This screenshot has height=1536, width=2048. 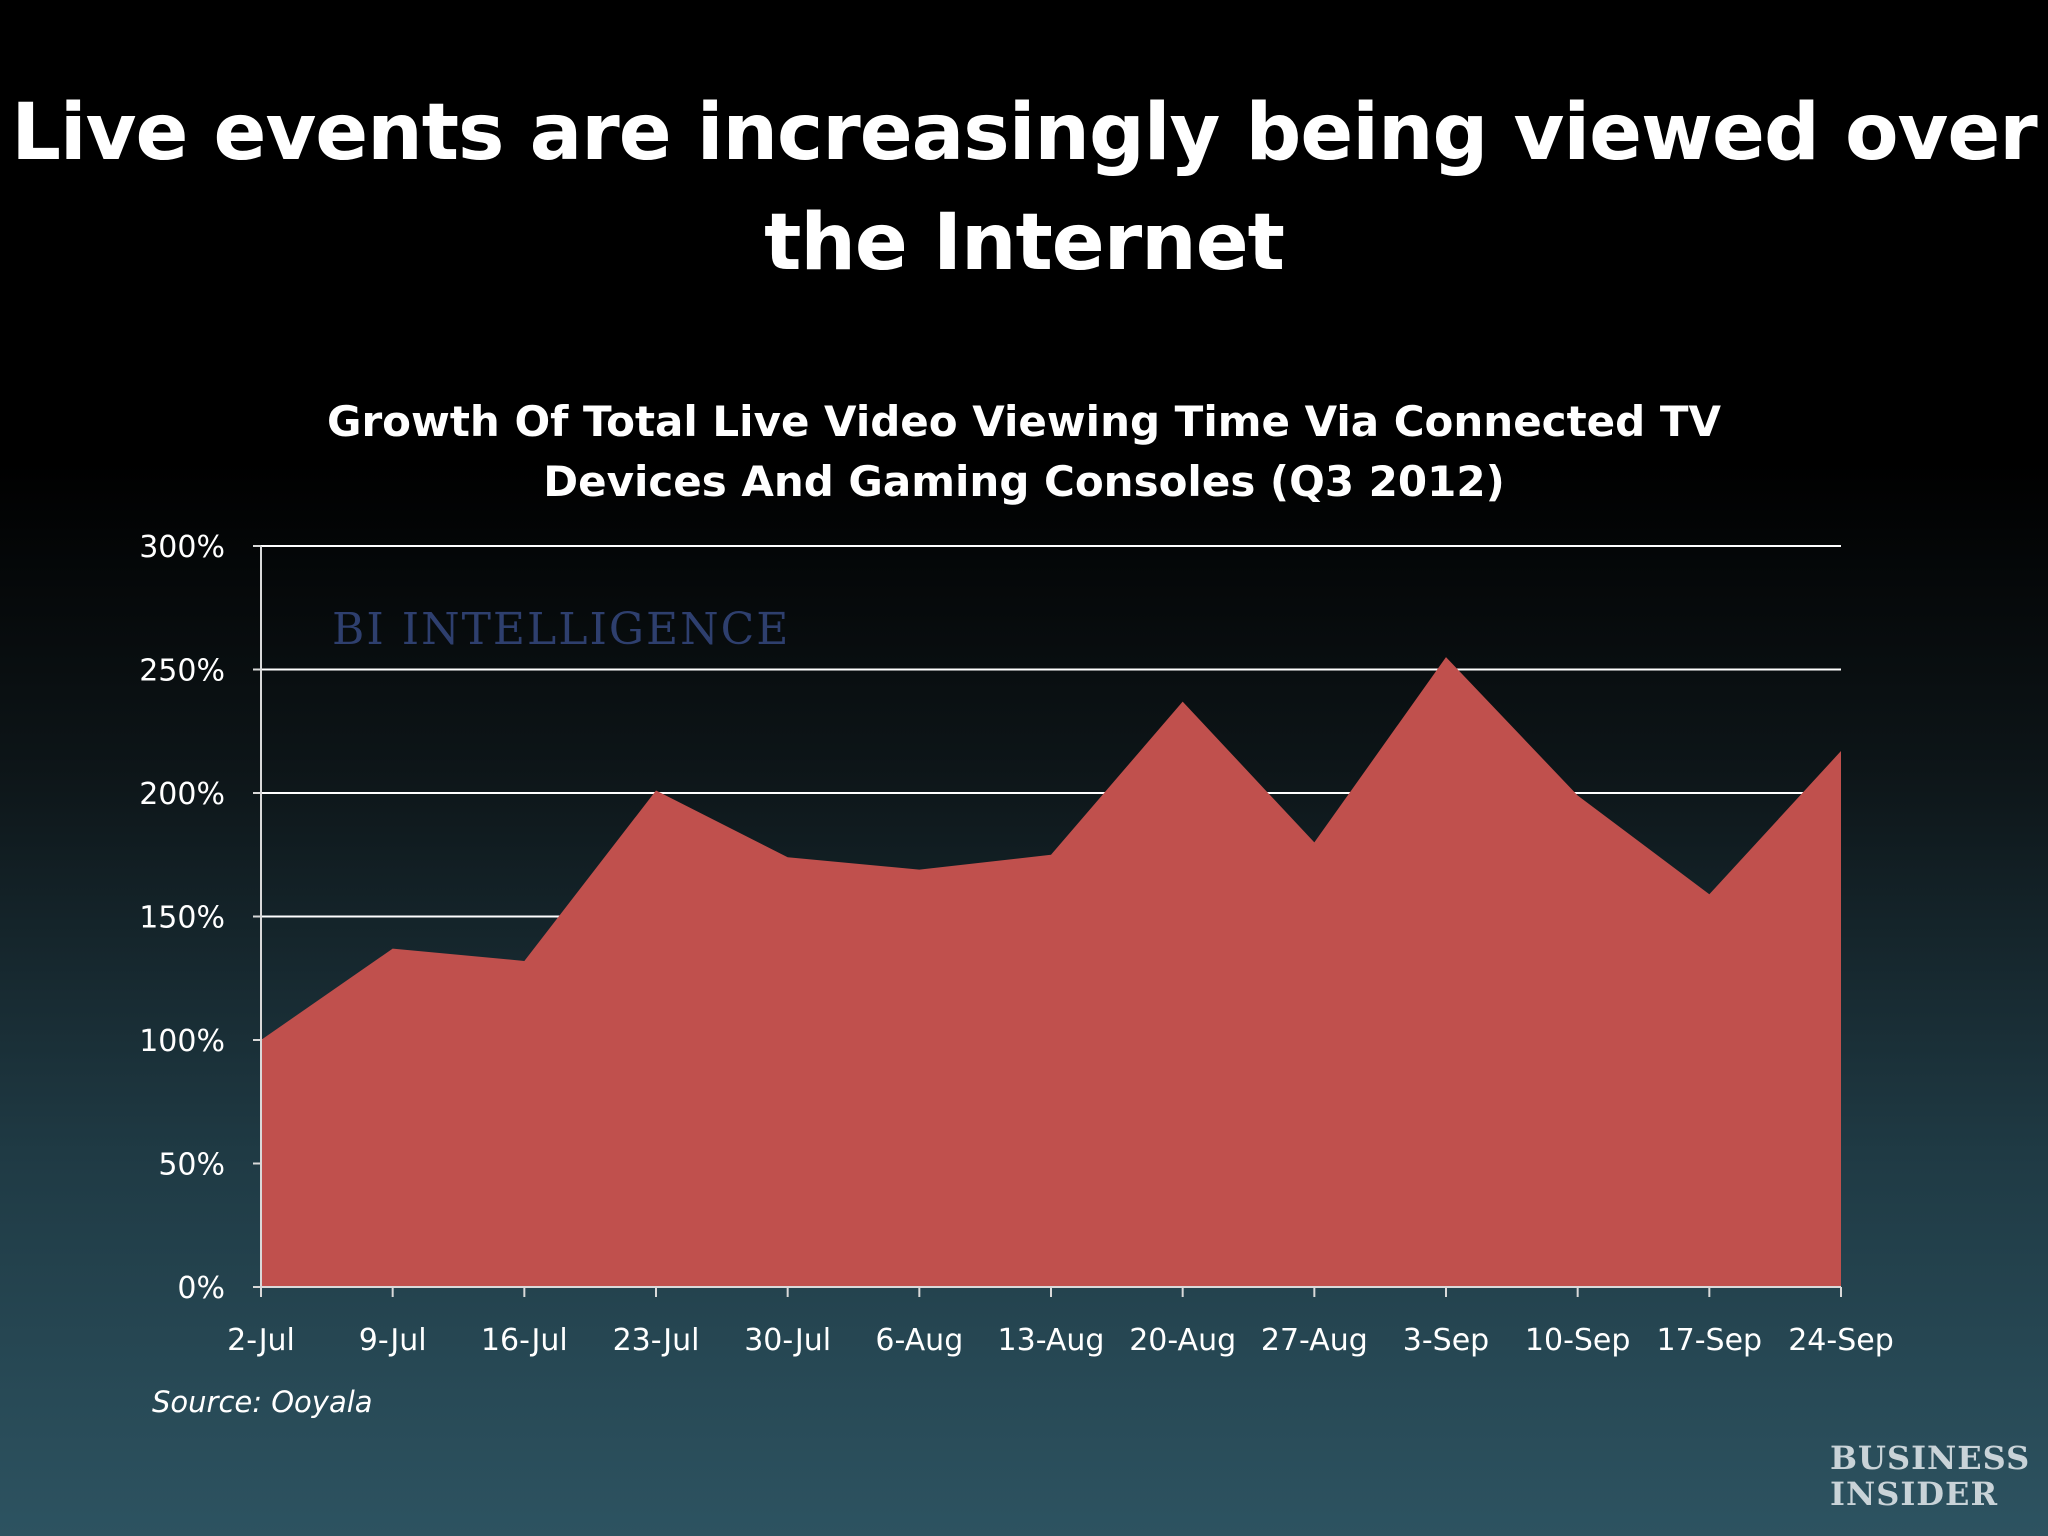 What do you see at coordinates (524, 1340) in the screenshot?
I see `x-tick-label: 16-Jul` at bounding box center [524, 1340].